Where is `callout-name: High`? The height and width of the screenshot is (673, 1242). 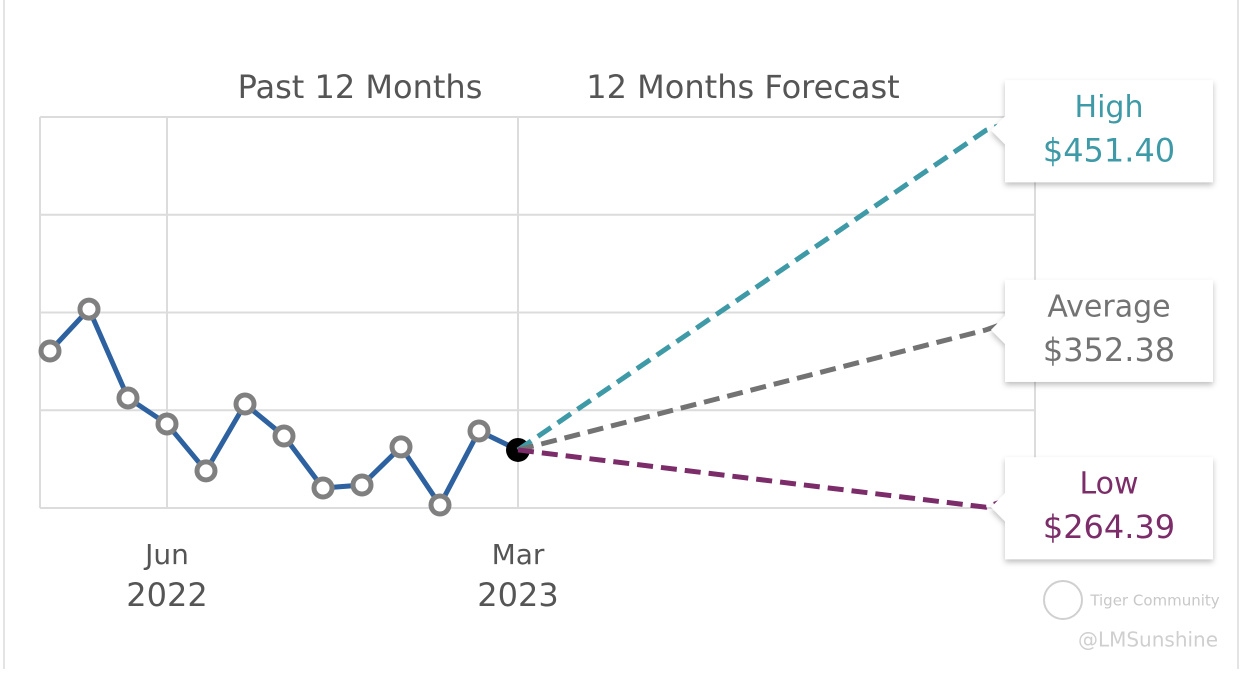 callout-name: High is located at coordinates (1109, 107).